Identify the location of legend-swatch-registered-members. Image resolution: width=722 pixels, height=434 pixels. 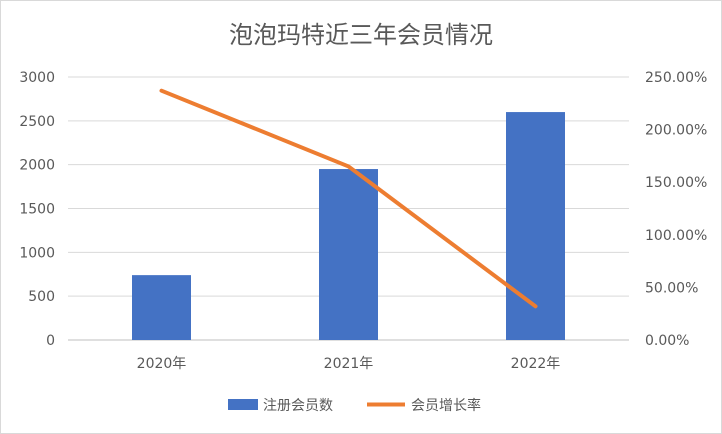
(243, 404).